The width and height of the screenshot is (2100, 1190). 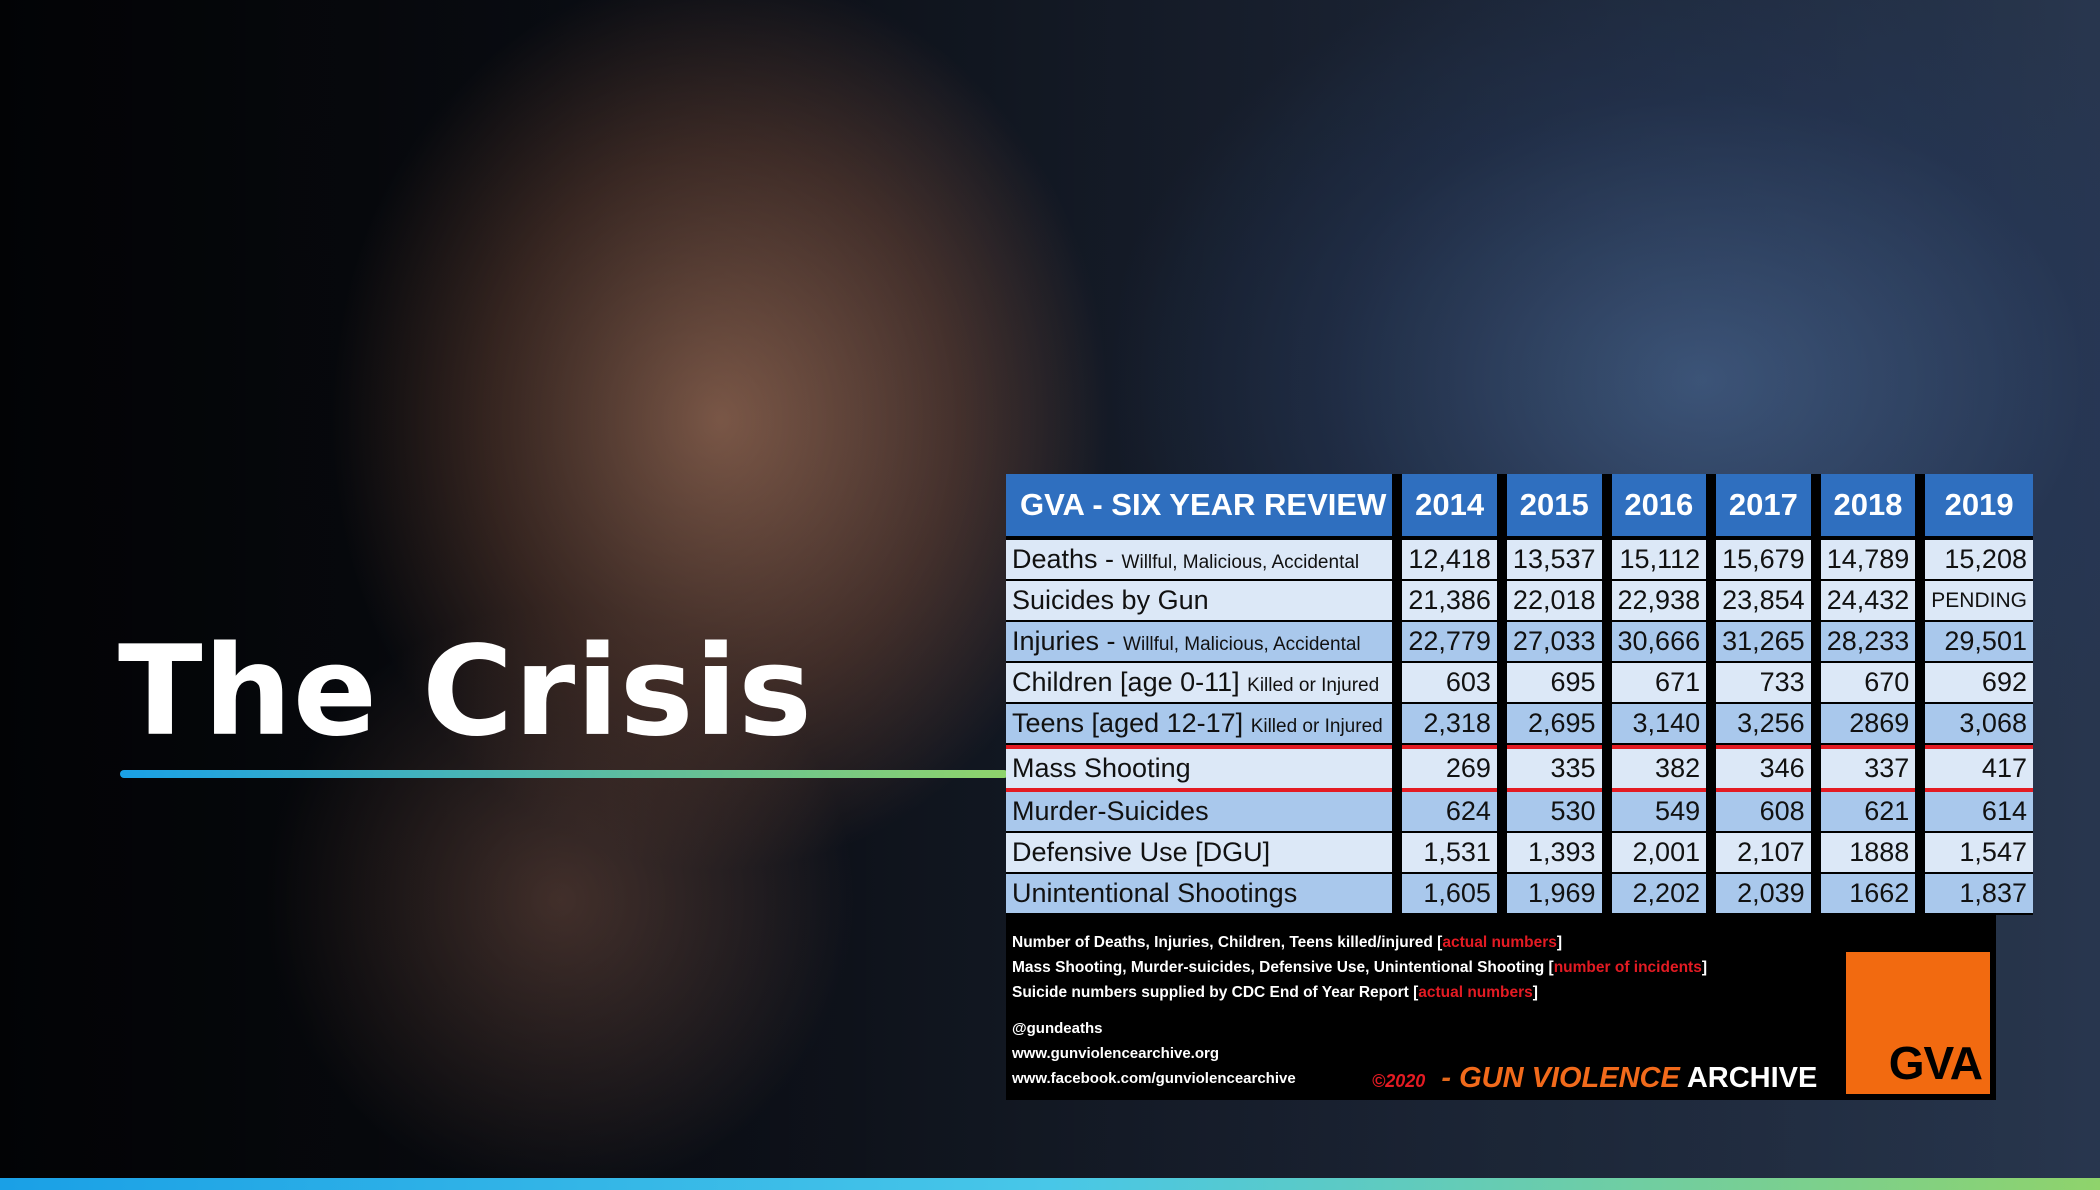 I want to click on table-cell: 3,140, so click(x=1659, y=724).